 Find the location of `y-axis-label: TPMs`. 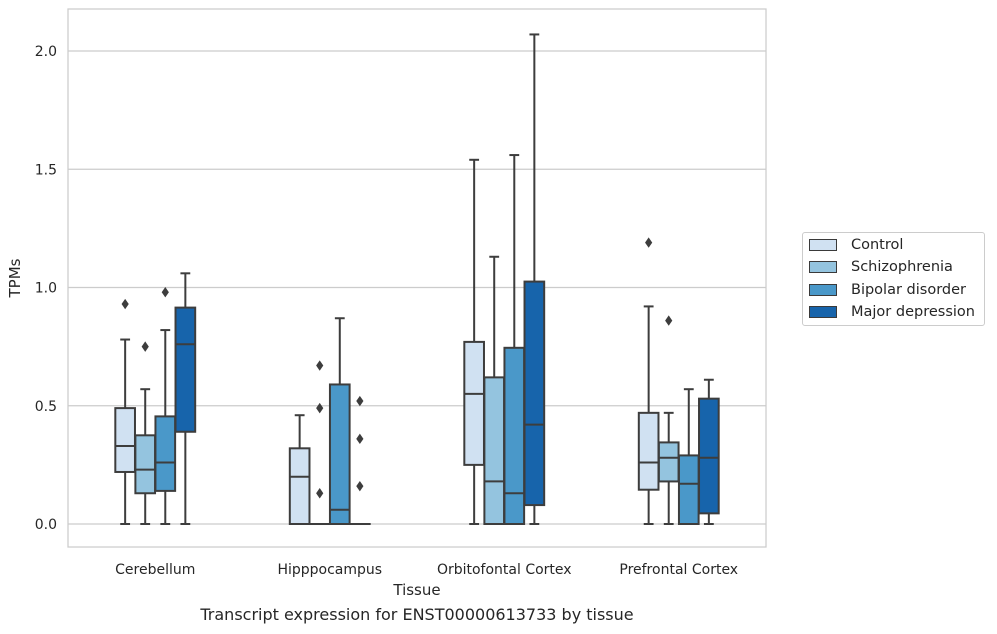

y-axis-label: TPMs is located at coordinates (15, 278).